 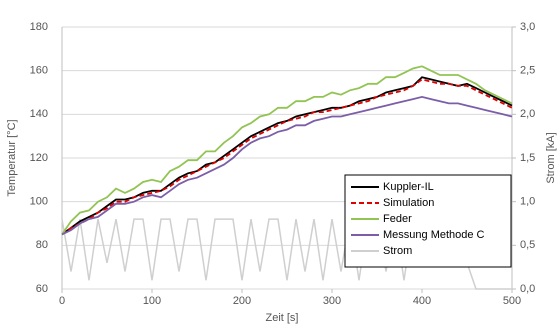 I want to click on y-tick-label: 80, so click(x=42, y=245).